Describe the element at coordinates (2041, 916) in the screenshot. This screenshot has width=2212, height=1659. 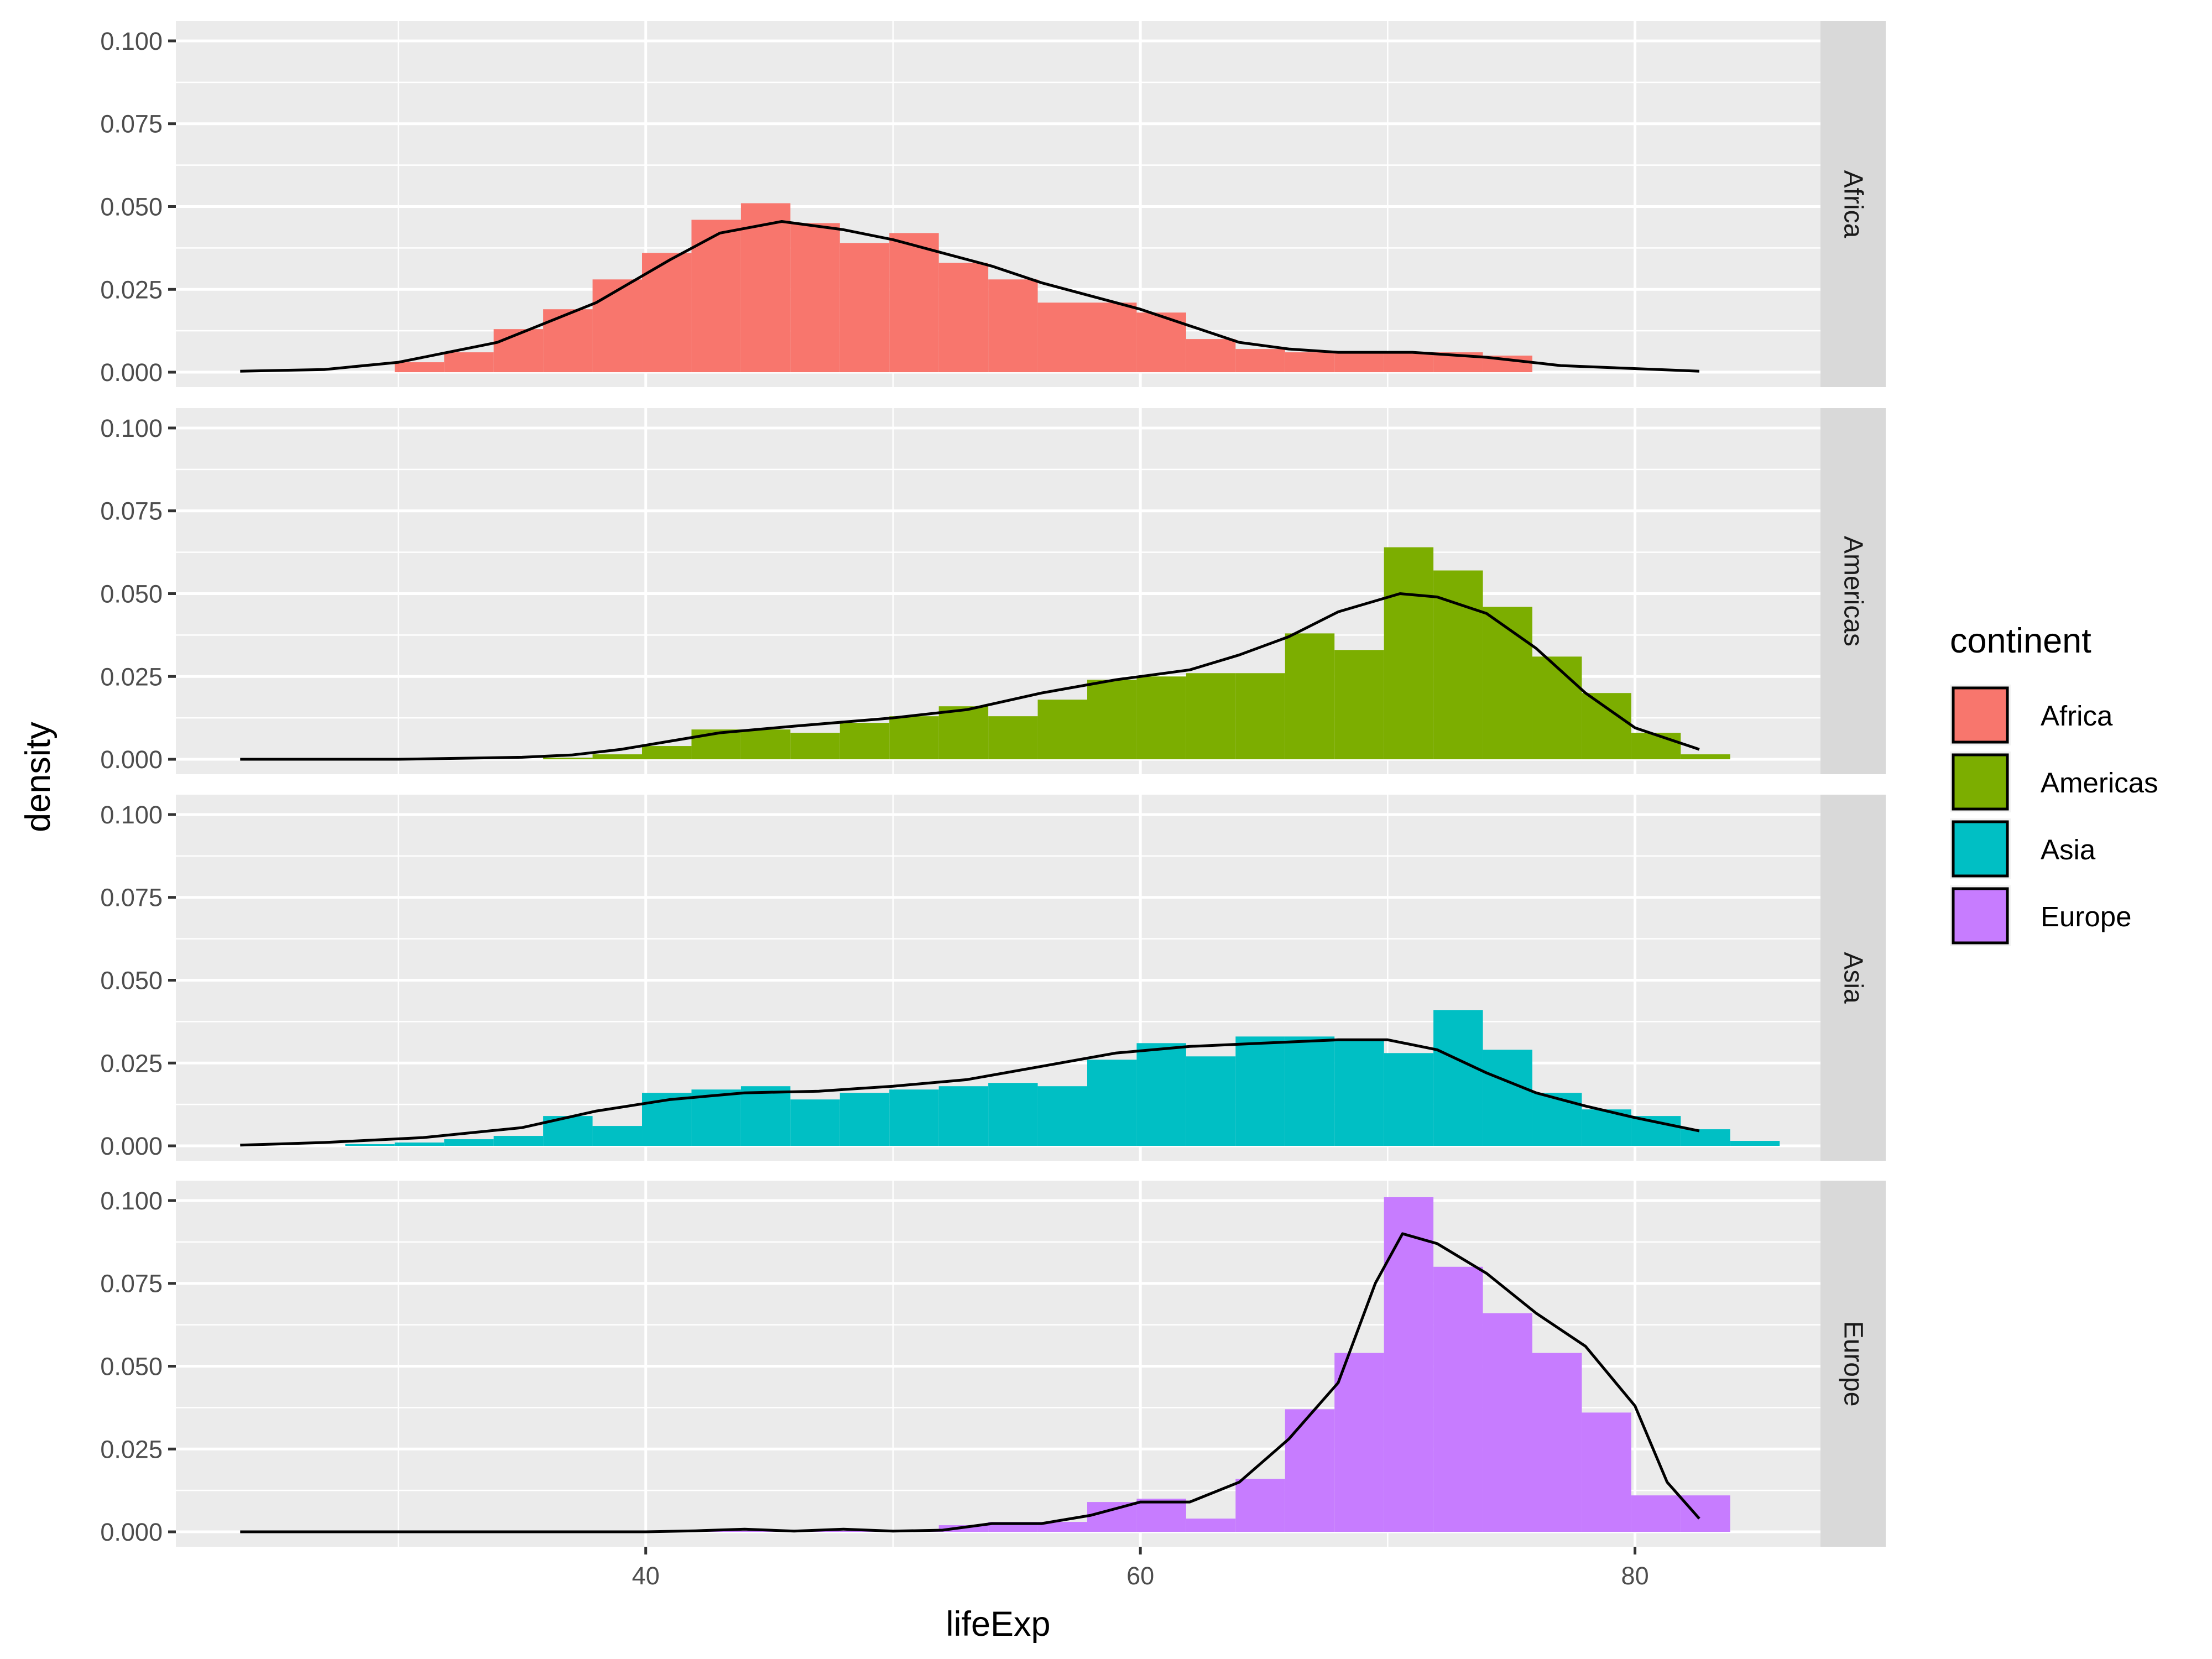
I see `legend-item-europe: Europe` at that location.